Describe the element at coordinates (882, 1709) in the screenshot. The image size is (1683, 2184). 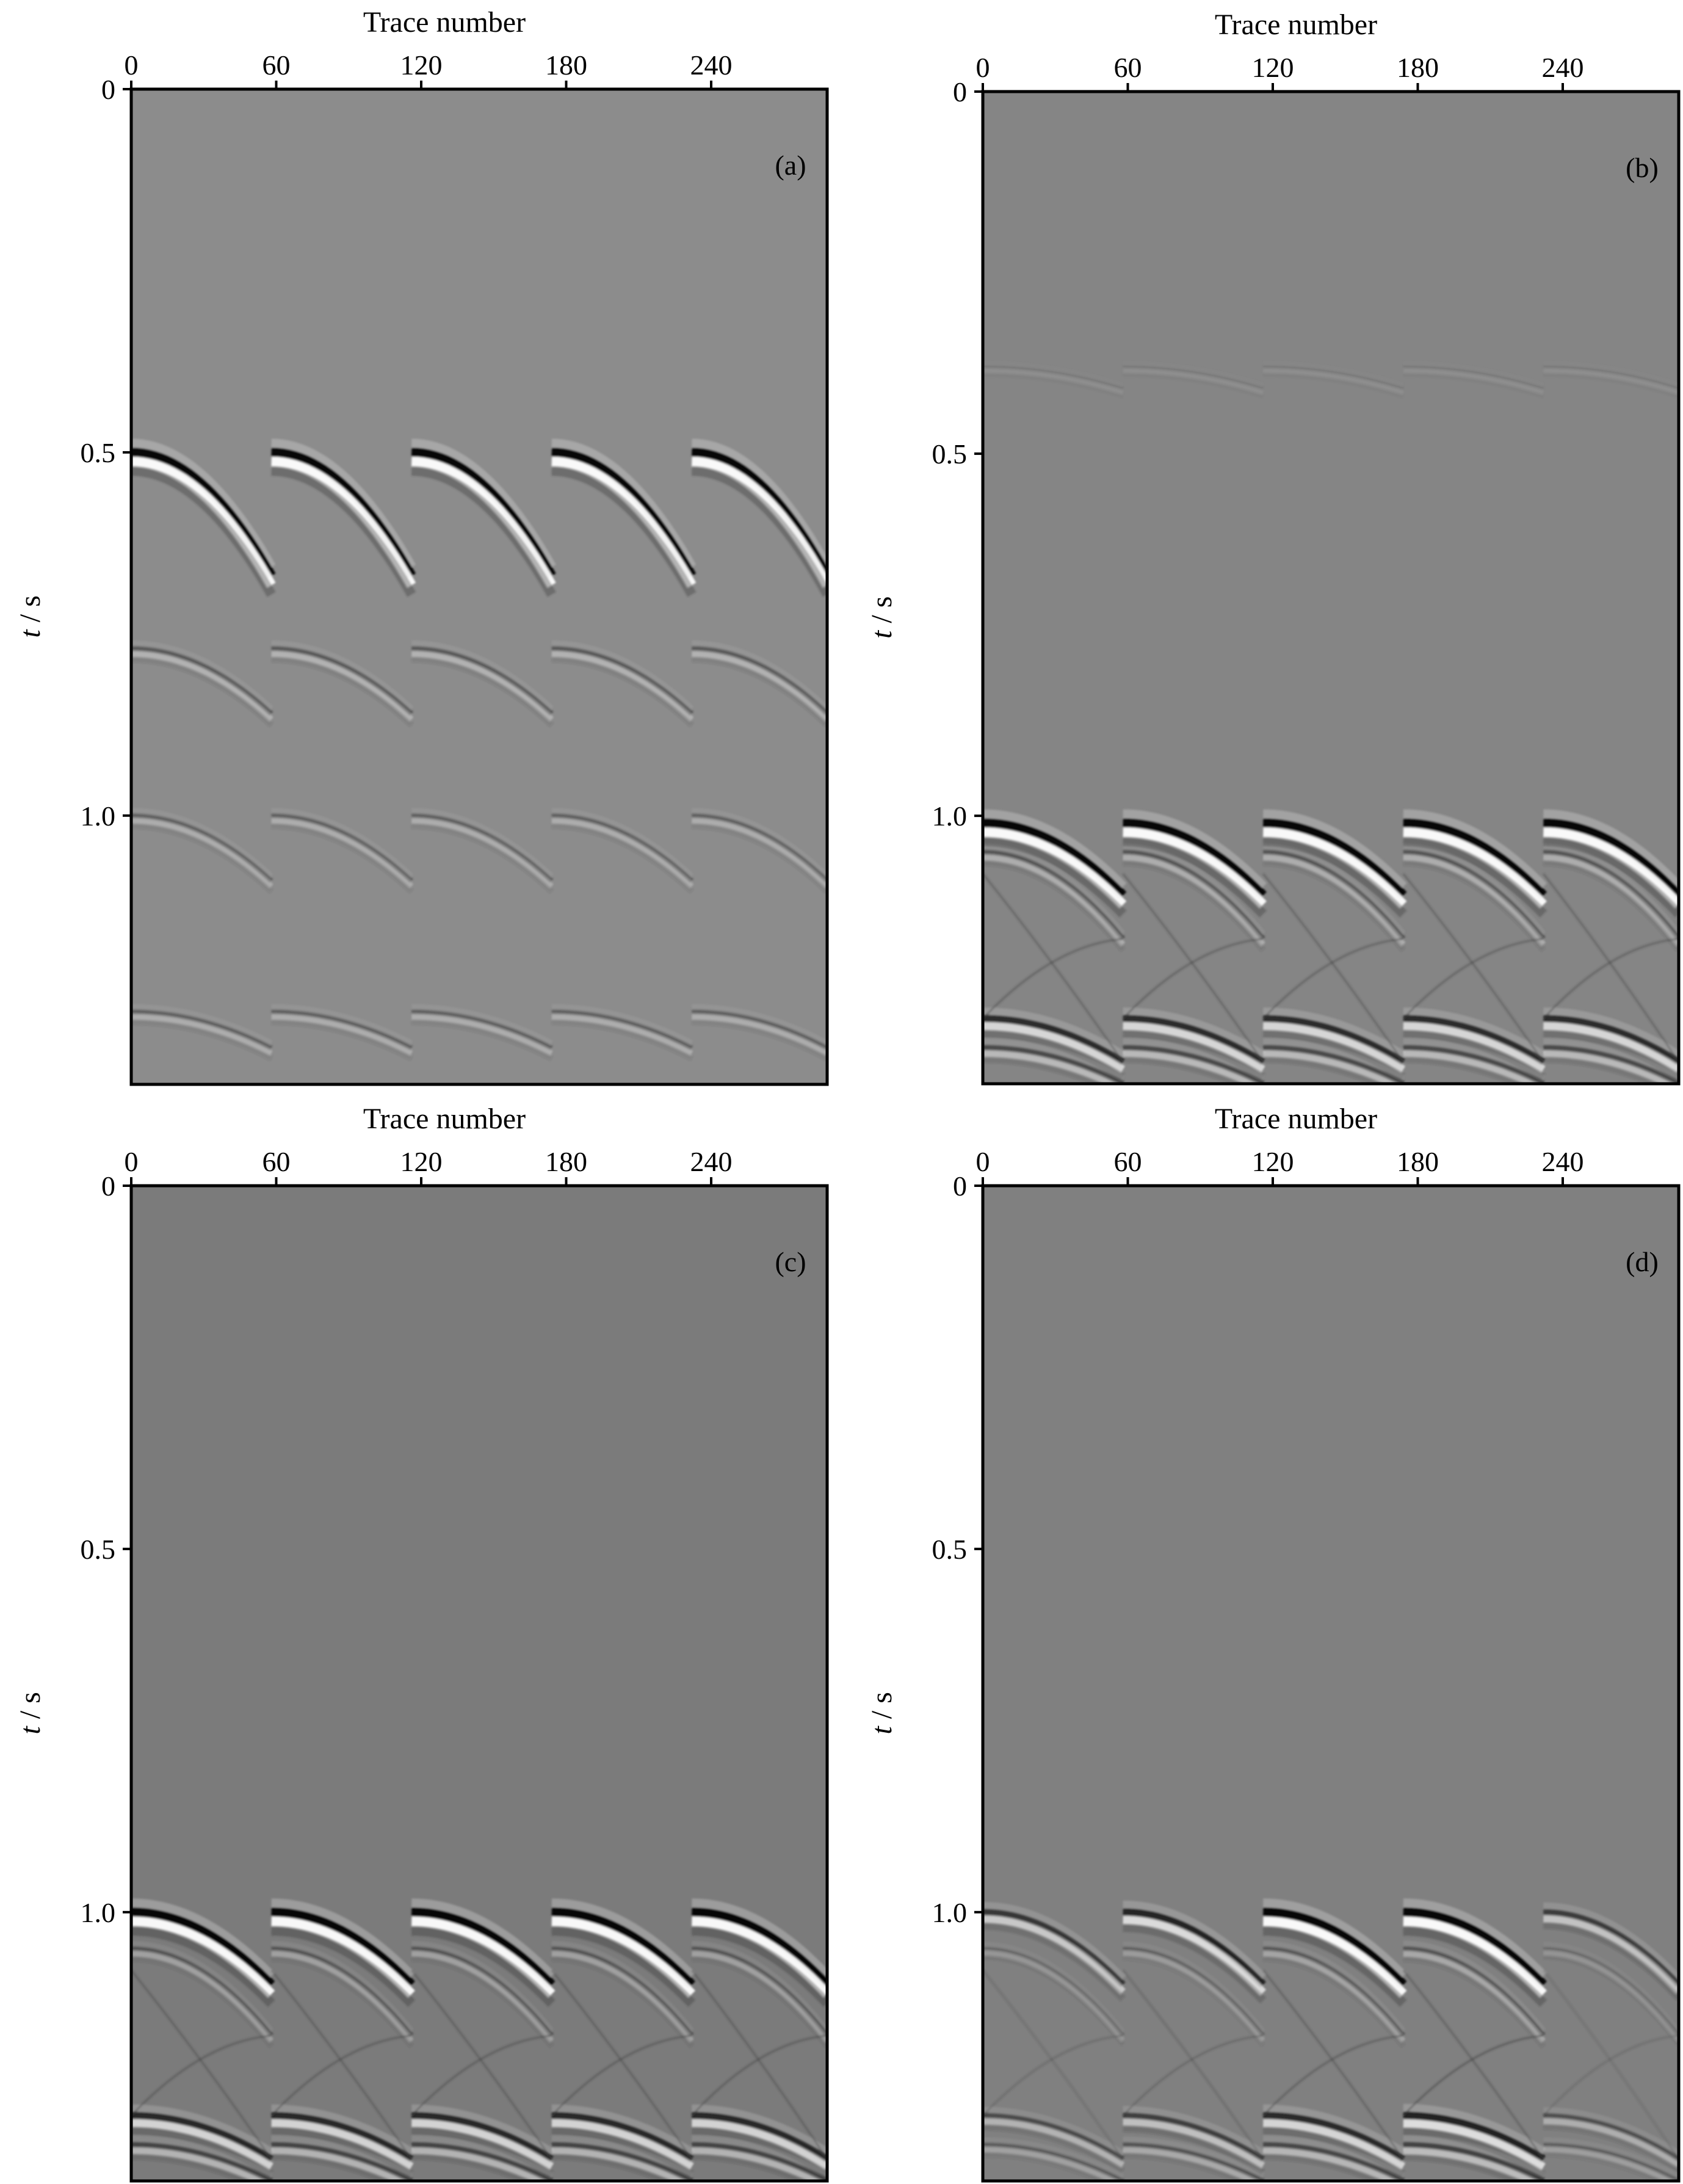
I see `y-axis-title-unit: / s` at that location.